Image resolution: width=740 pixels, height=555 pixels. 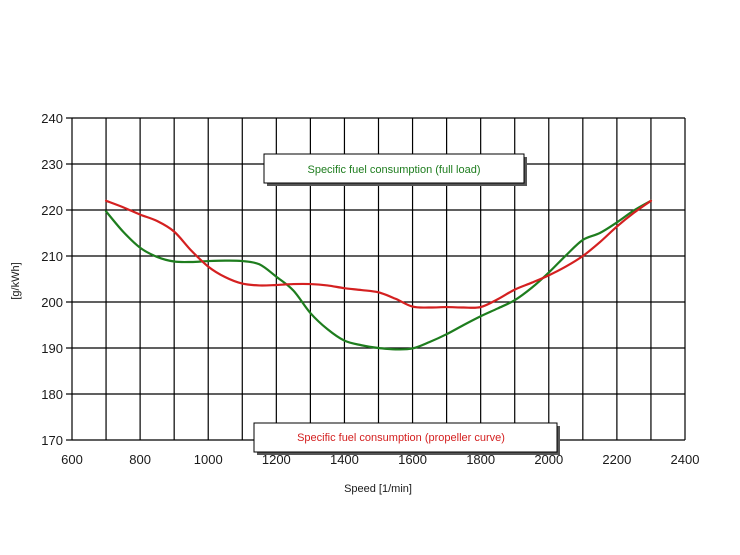 I want to click on legend-propeller-box, so click(x=405, y=437).